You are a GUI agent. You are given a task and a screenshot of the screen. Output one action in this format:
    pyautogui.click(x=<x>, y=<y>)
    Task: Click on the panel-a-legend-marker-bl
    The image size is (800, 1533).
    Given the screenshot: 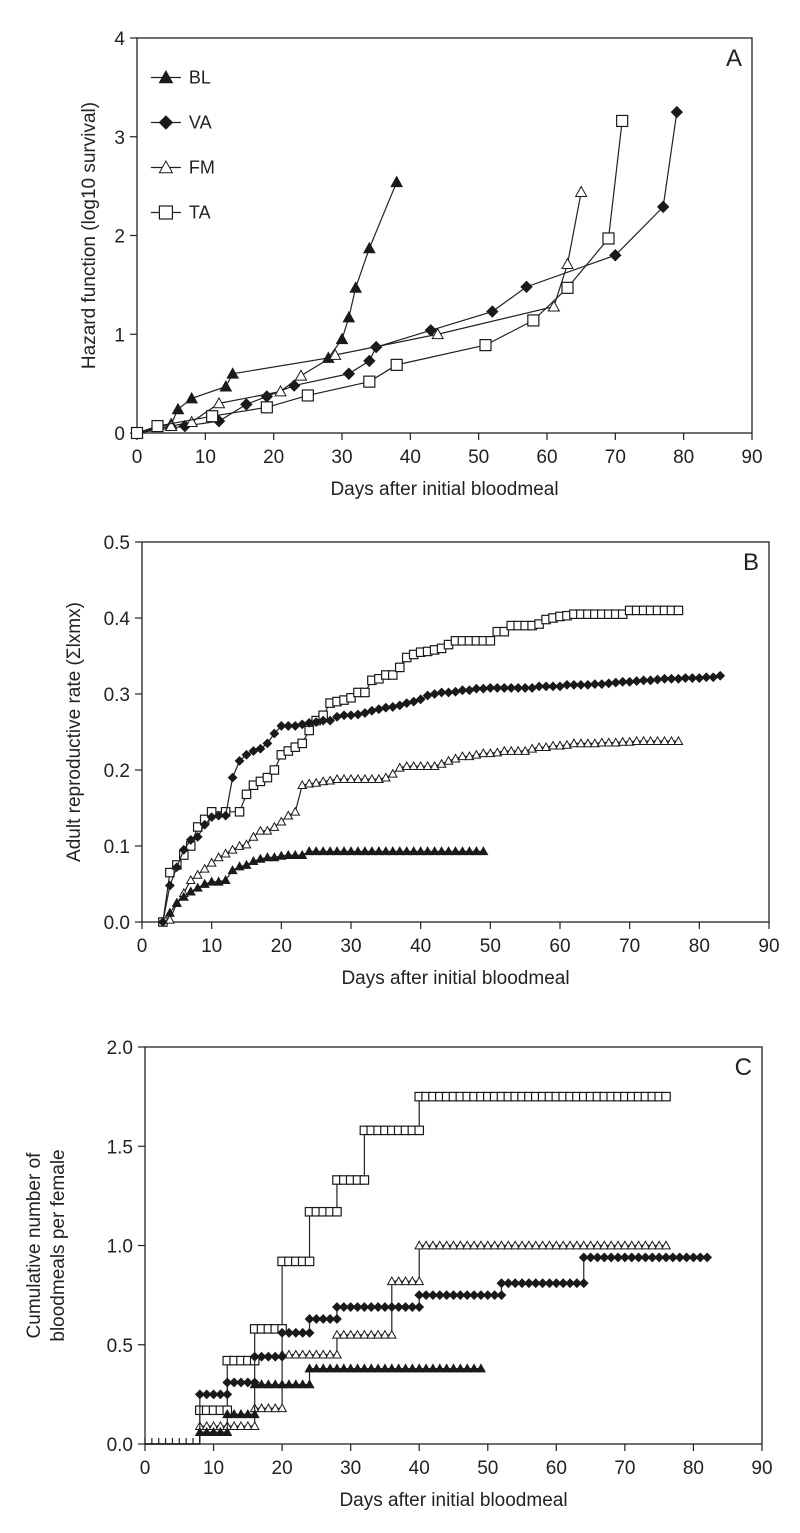 What is the action you would take?
    pyautogui.click(x=166, y=76)
    